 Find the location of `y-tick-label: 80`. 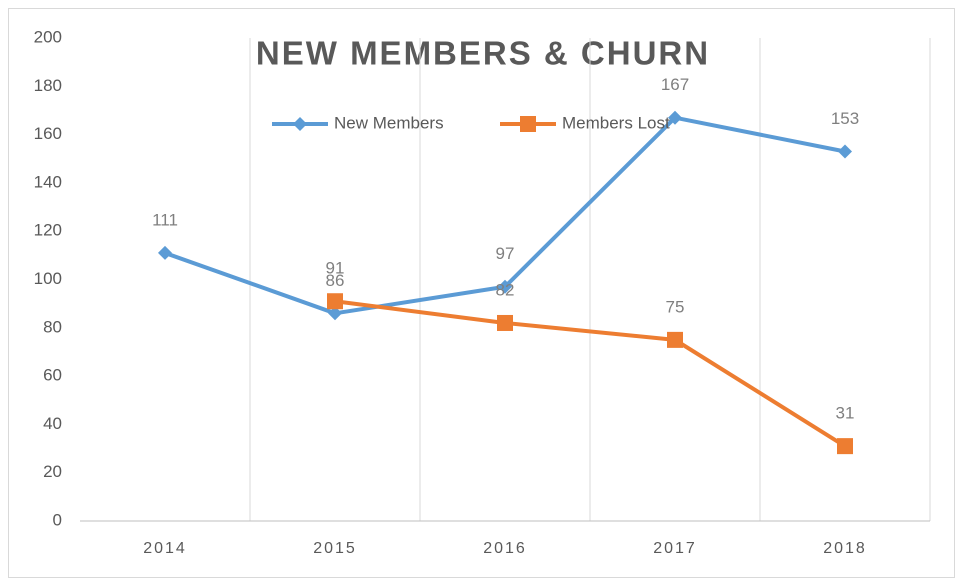

y-tick-label: 80 is located at coordinates (52, 326).